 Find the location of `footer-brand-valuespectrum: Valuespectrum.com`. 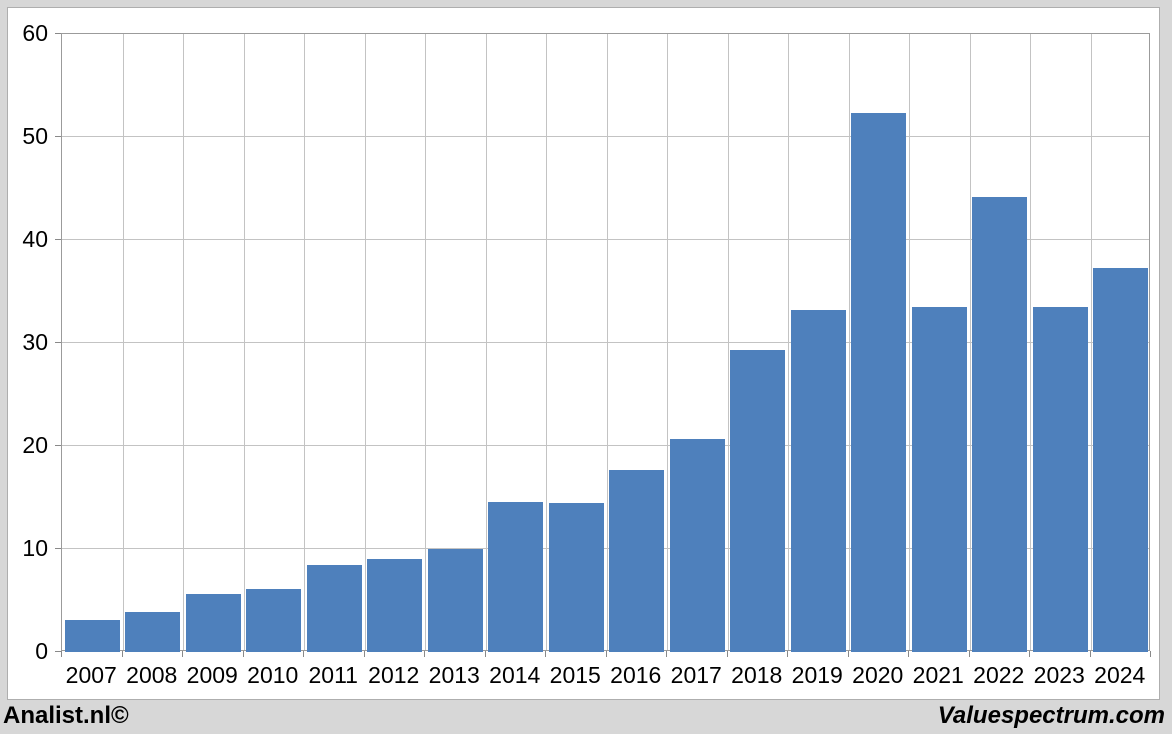

footer-brand-valuespectrum: Valuespectrum.com is located at coordinates (1051, 715).